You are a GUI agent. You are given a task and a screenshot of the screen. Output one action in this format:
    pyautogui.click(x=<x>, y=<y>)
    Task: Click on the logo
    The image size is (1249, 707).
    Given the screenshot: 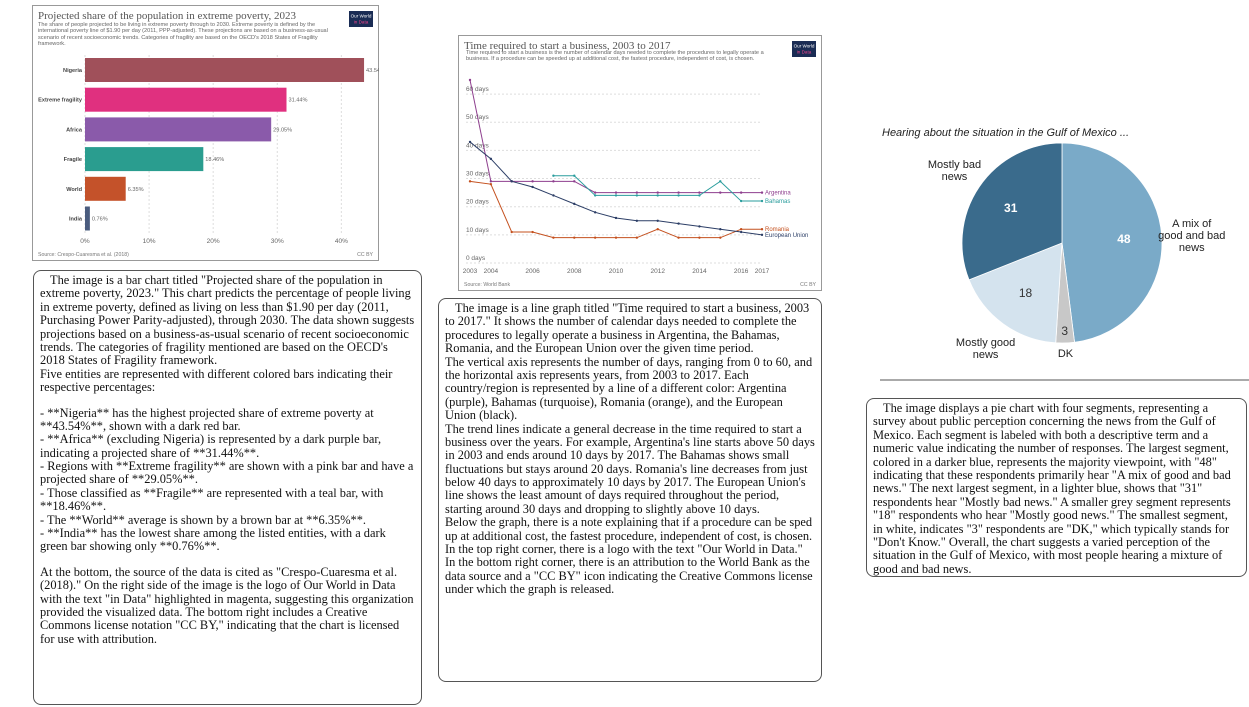 What is the action you would take?
    pyautogui.click(x=804, y=49)
    